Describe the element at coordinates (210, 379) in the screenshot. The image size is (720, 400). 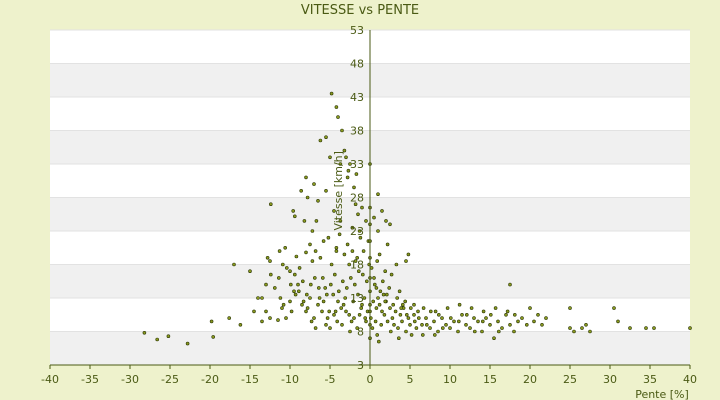
I see `x-tick-label: -20` at that location.